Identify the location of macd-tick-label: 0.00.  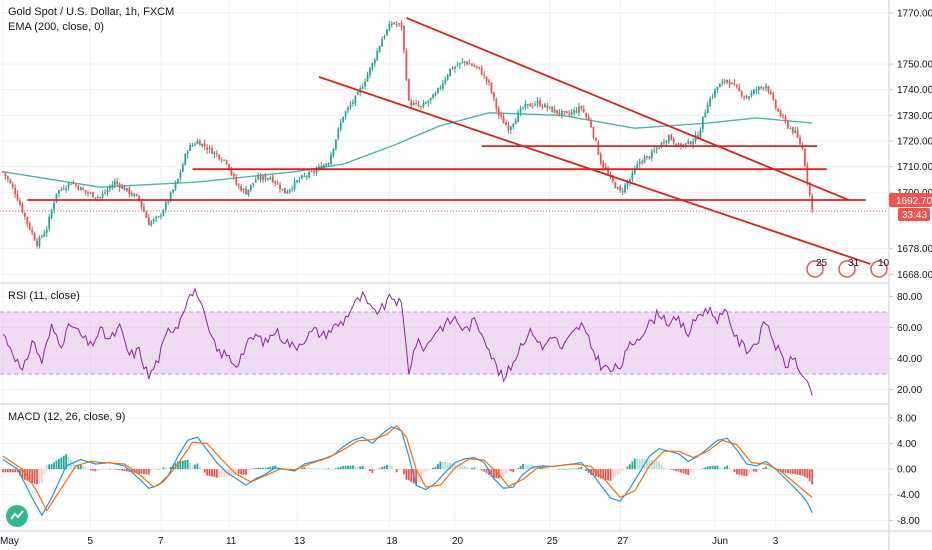
(907, 470).